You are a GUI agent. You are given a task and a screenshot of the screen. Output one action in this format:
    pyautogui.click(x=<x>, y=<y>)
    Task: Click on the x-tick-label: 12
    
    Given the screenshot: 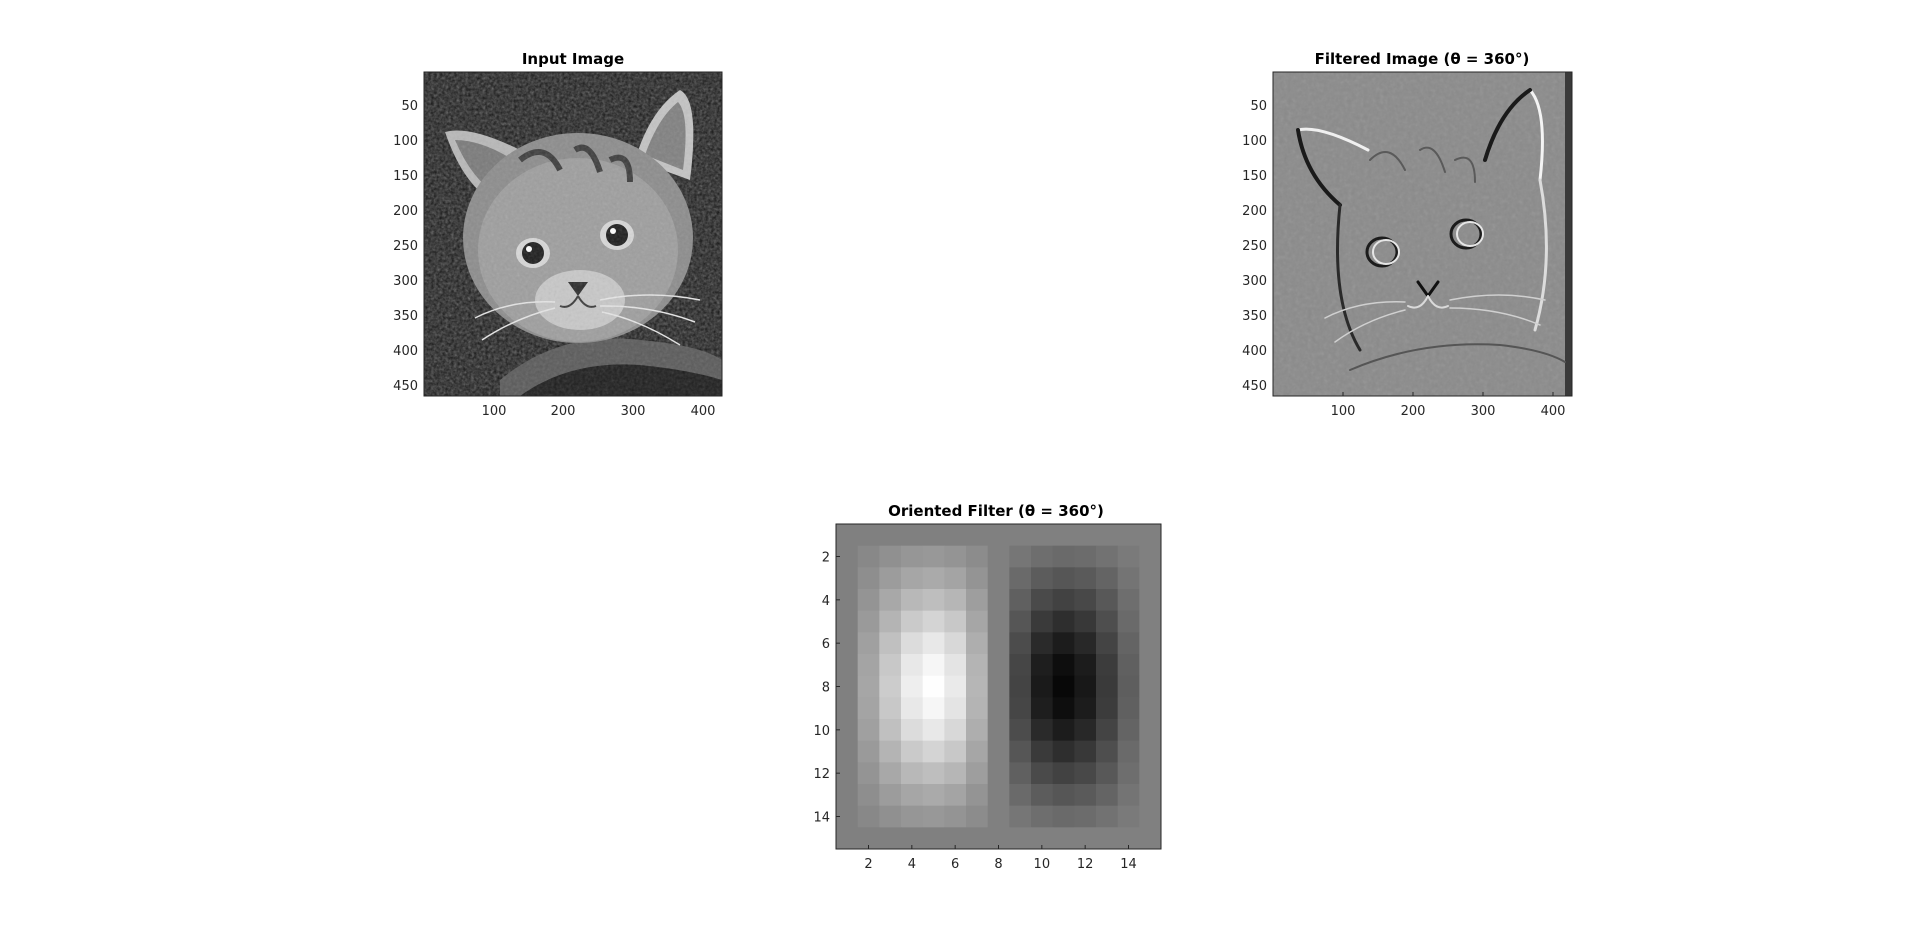 What is the action you would take?
    pyautogui.click(x=1085, y=864)
    